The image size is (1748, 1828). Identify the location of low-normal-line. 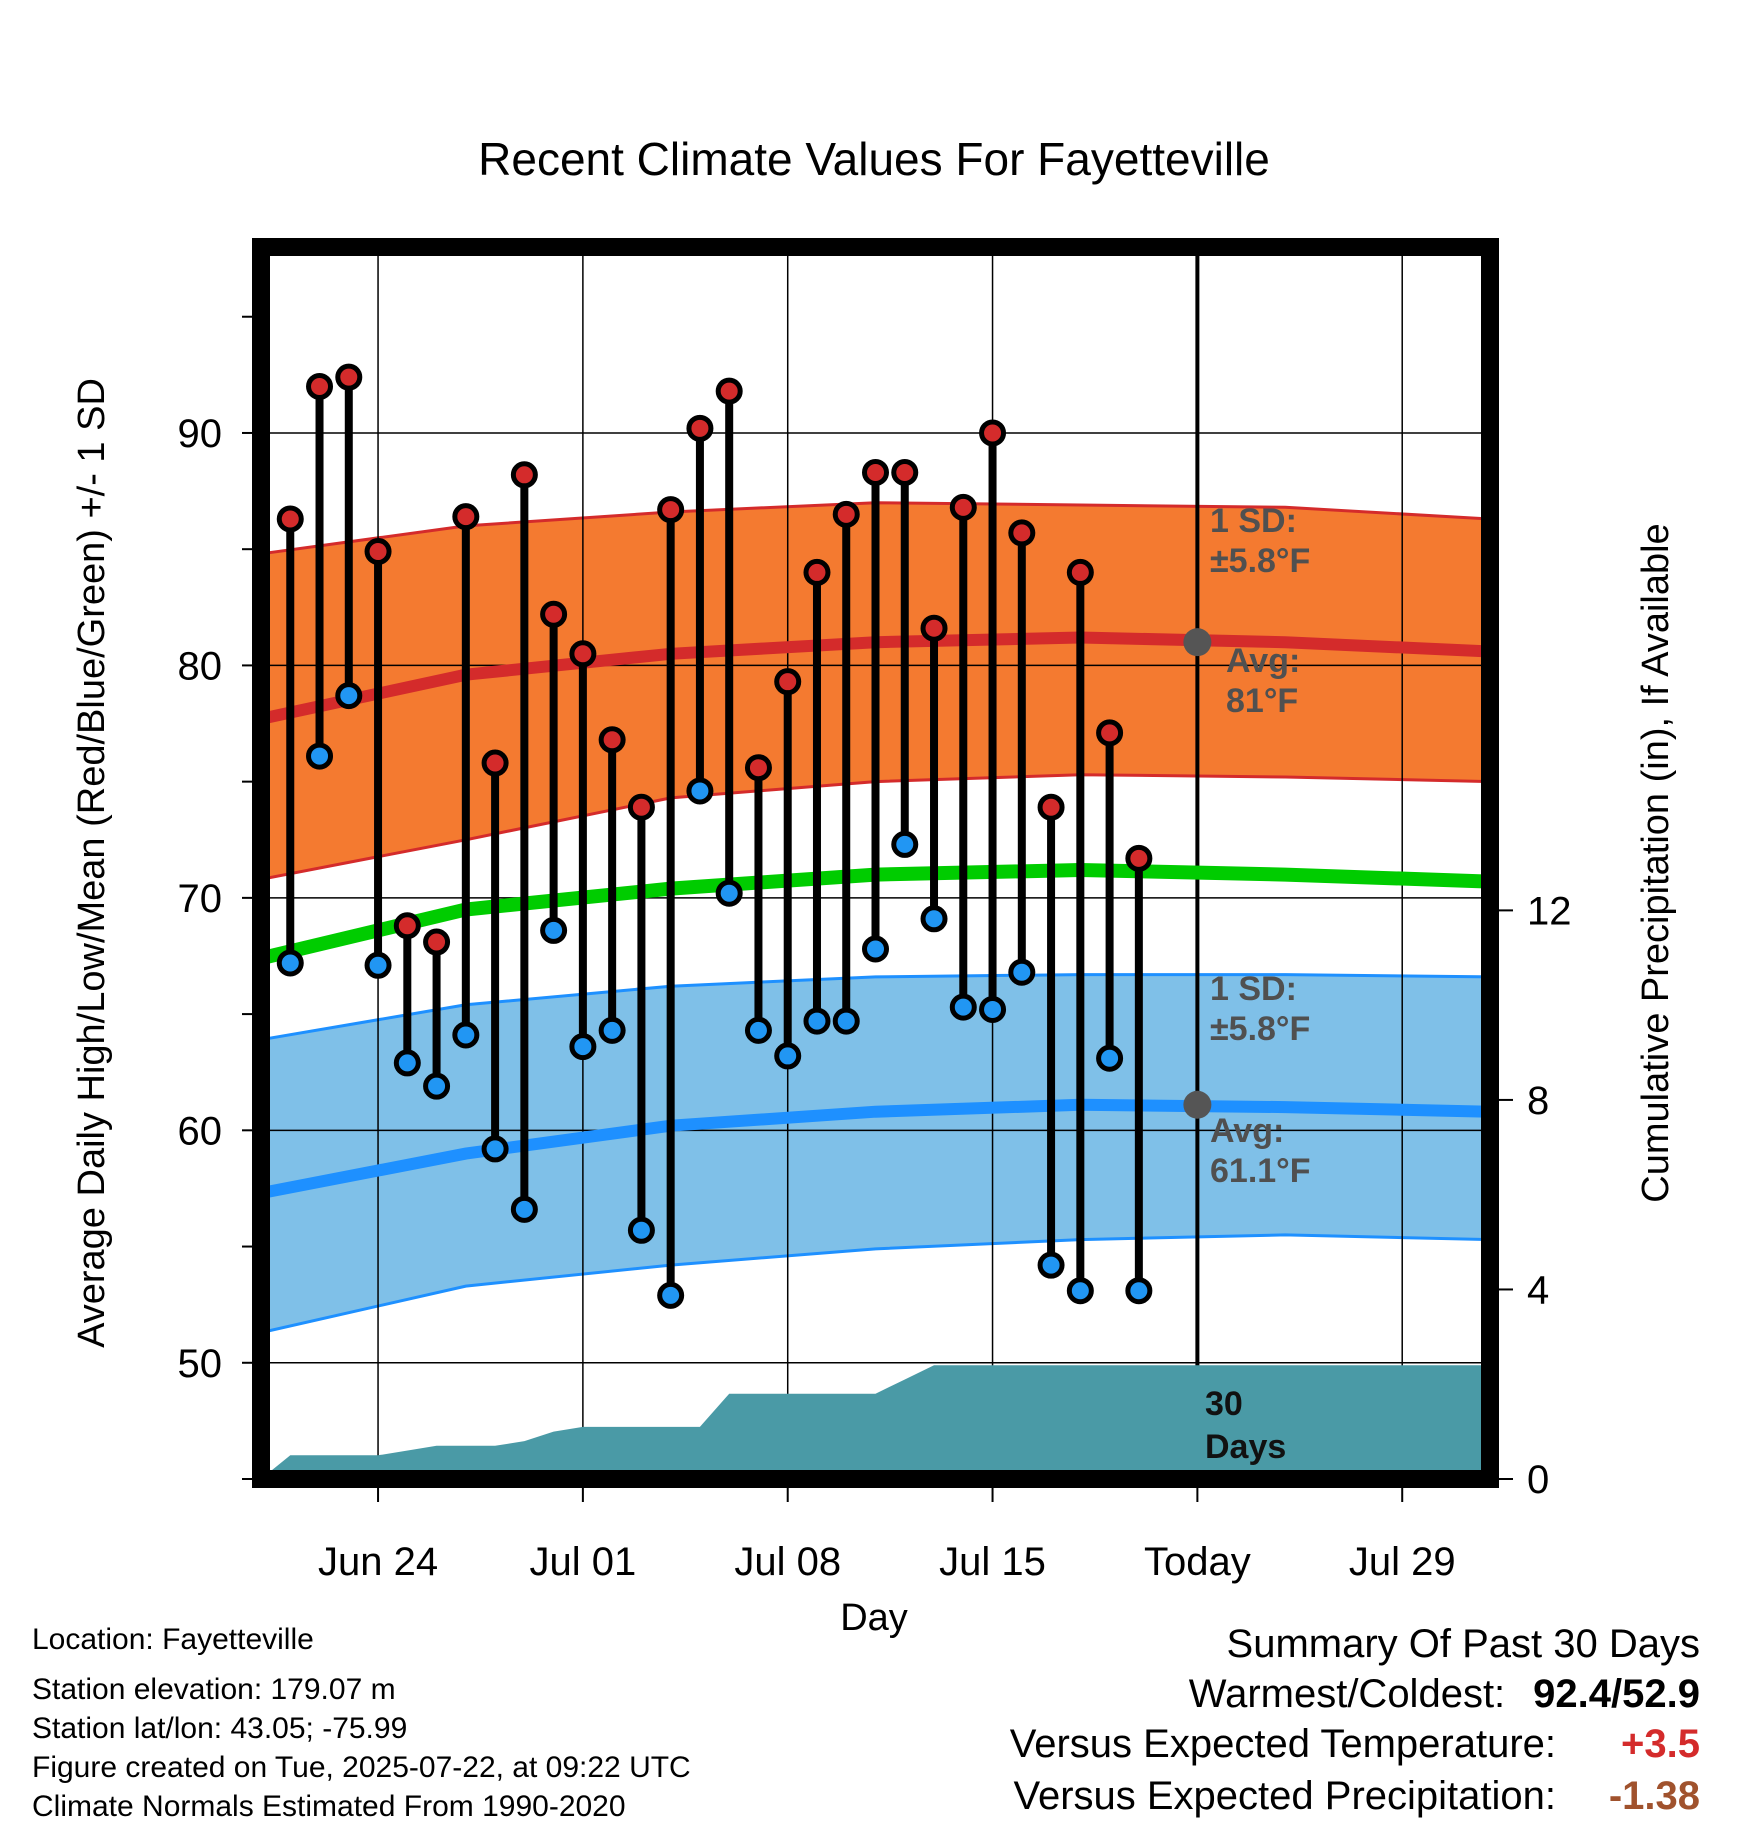
(875, 1148).